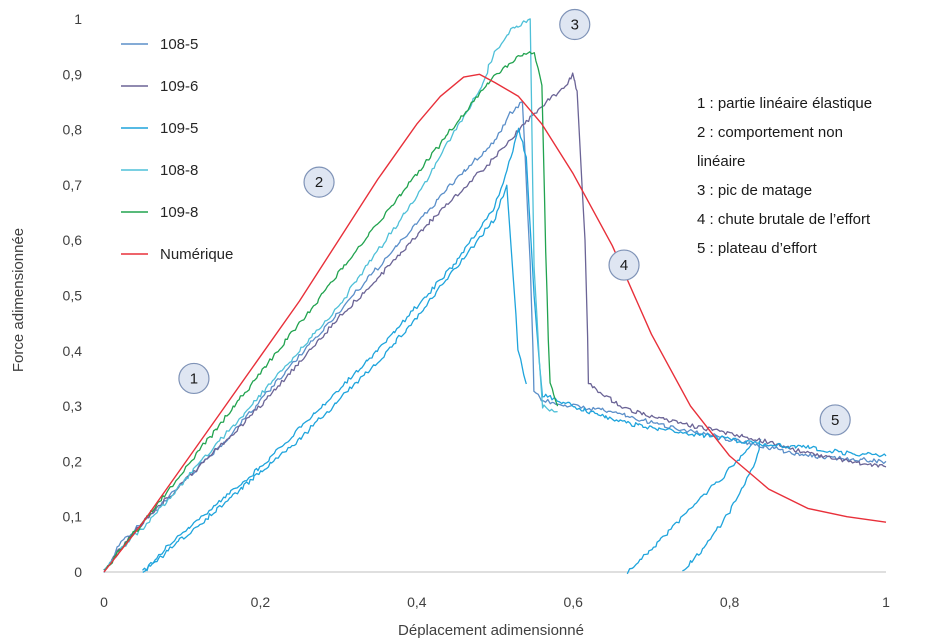 This screenshot has width=926, height=641. What do you see at coordinates (78, 572) in the screenshot?
I see `y-tick-label: 0` at bounding box center [78, 572].